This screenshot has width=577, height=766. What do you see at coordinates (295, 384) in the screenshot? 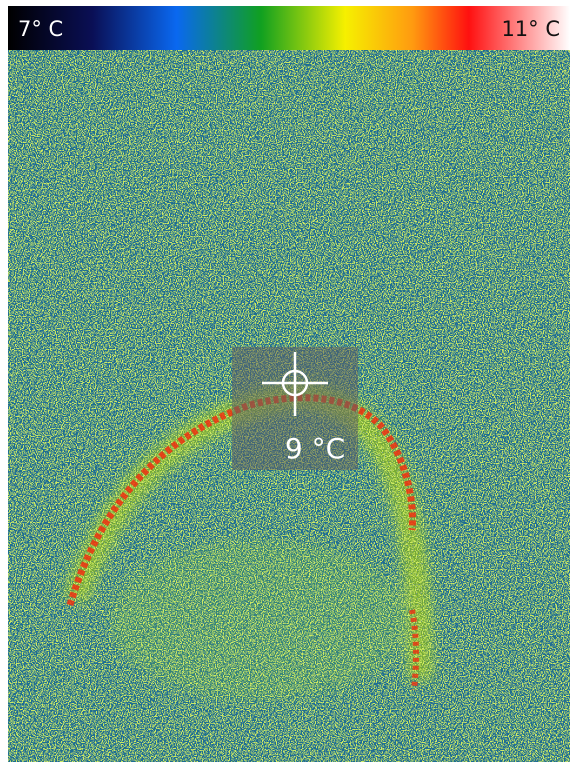
I see `crosshair` at bounding box center [295, 384].